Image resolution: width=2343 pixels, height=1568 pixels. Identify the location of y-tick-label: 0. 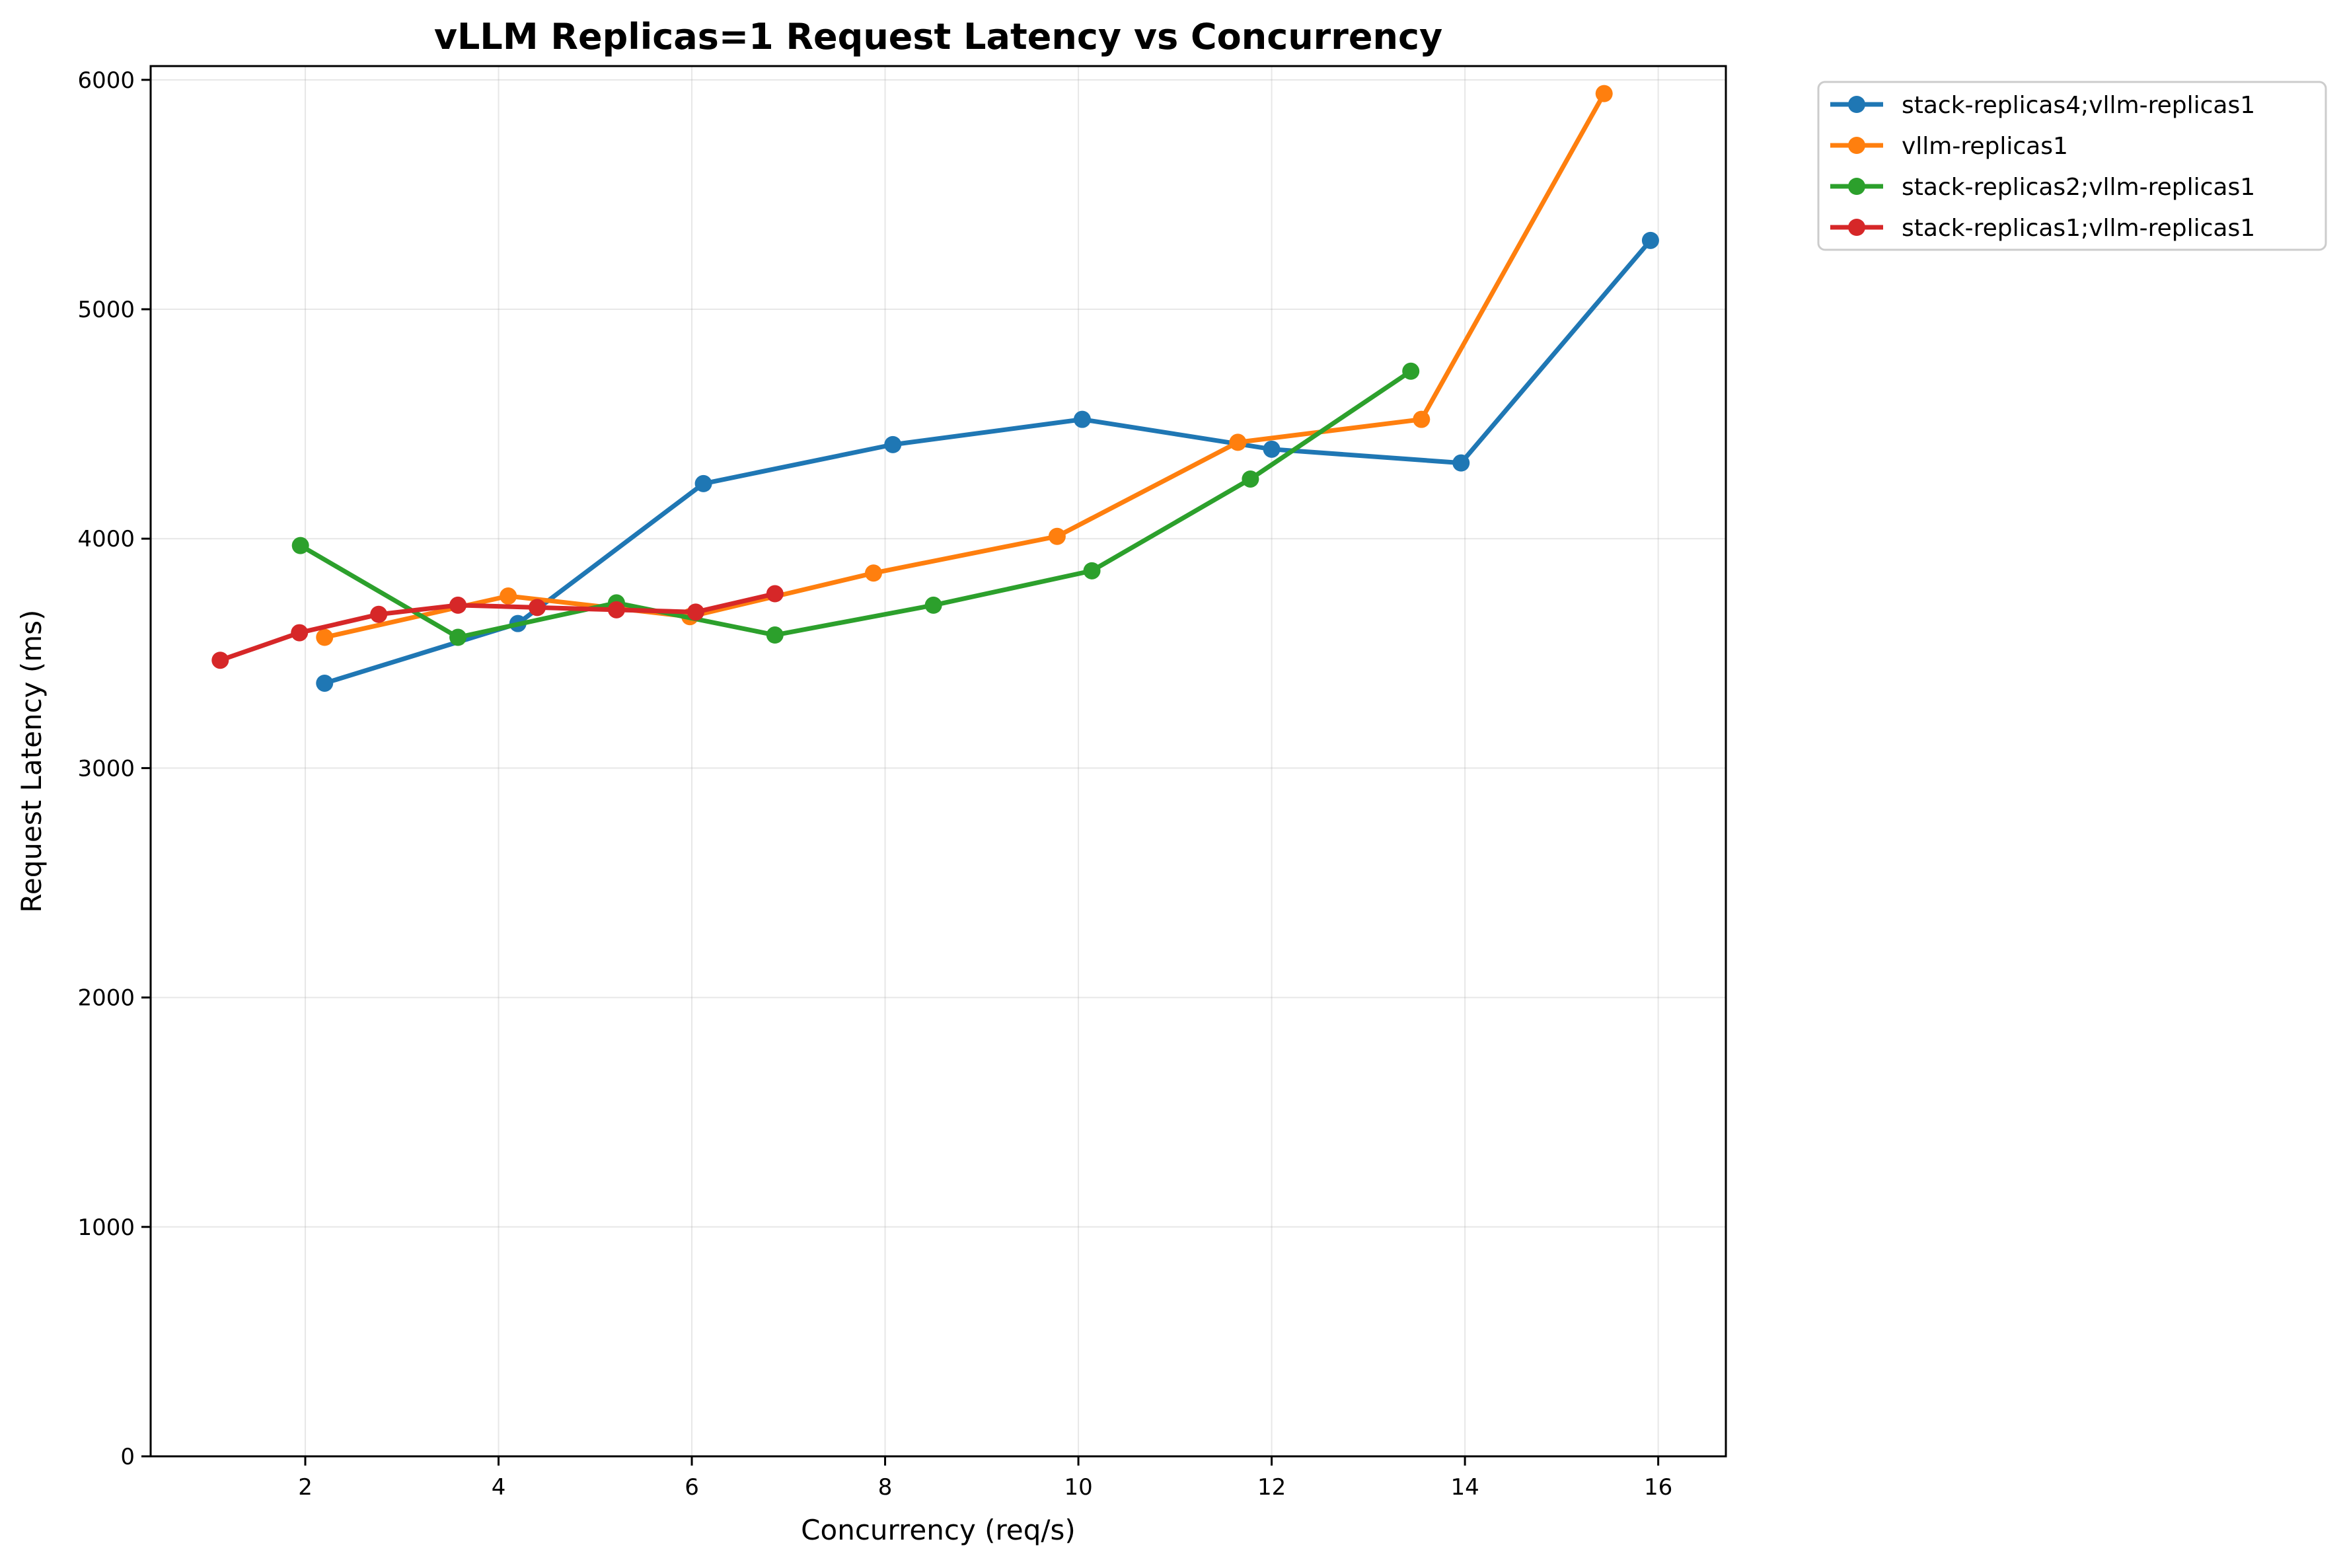
(127, 1457).